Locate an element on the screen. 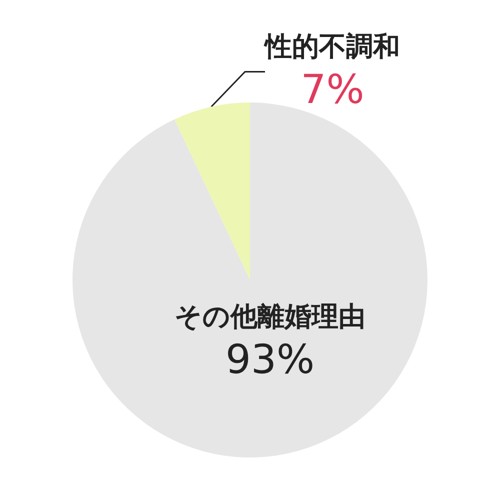 This screenshot has width=500, height=500. data-label: 7% is located at coordinates (332, 90).